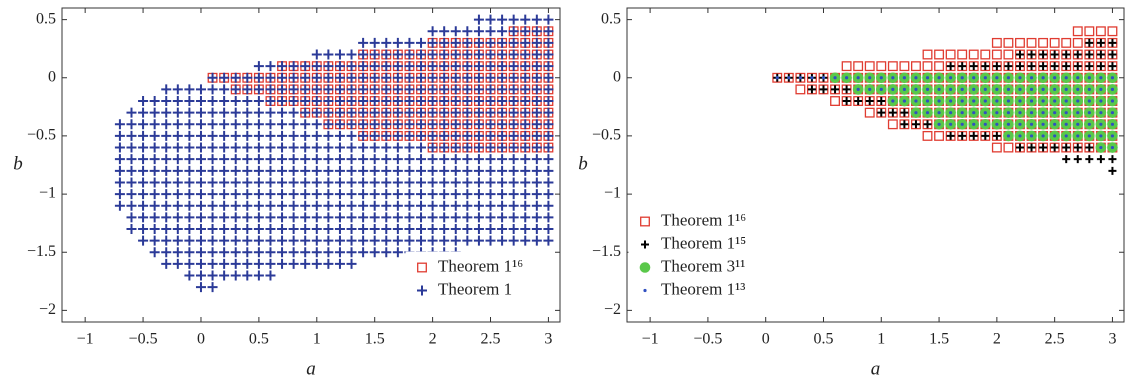  Describe the element at coordinates (650, 339) in the screenshot. I see `x-tick-label: −1` at that location.